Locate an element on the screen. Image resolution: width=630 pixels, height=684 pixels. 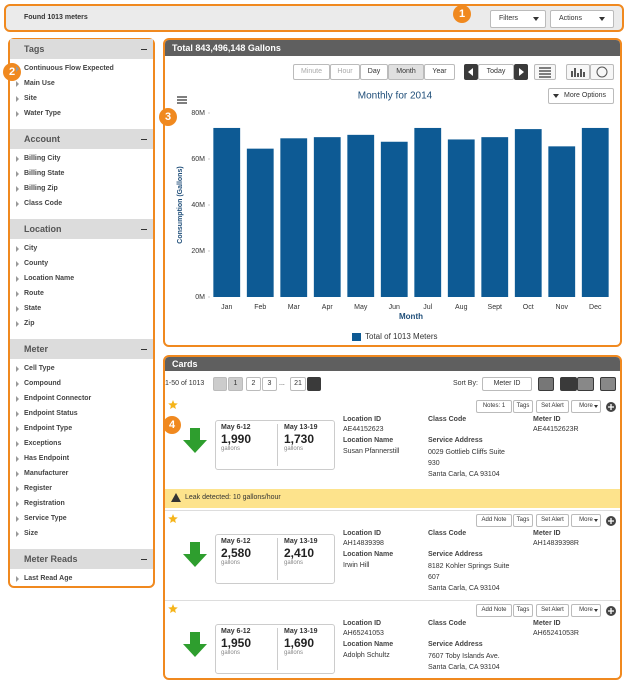
panel-title: Total 843,496,148 Gallons is located at coordinates (226, 48).